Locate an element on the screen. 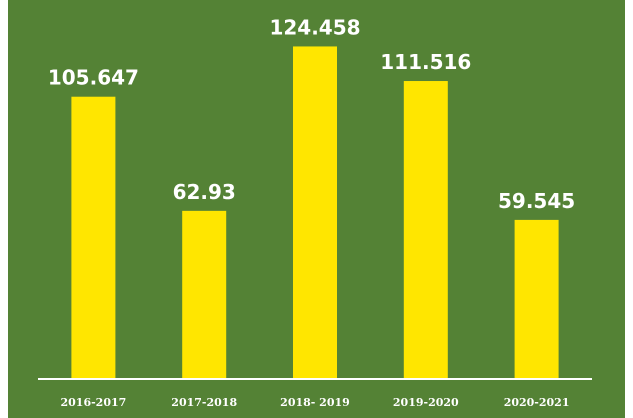  value-label-4: 111.516 is located at coordinates (425, 62).